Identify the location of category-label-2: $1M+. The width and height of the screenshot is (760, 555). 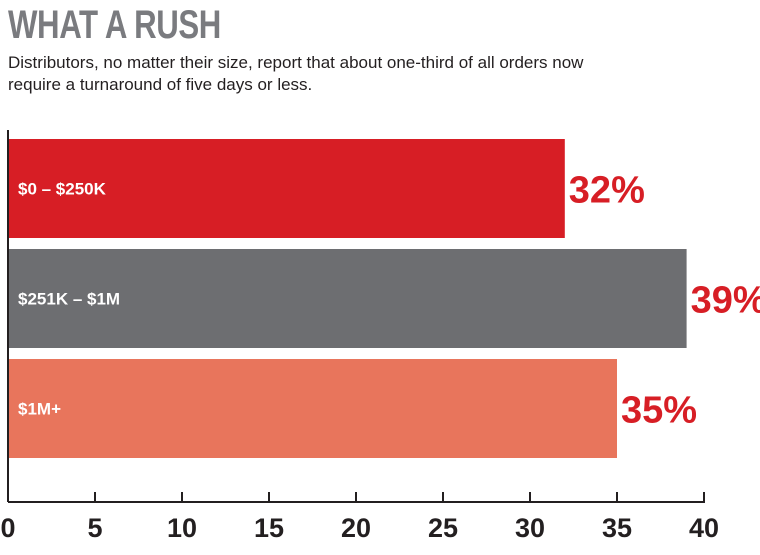
(39, 409).